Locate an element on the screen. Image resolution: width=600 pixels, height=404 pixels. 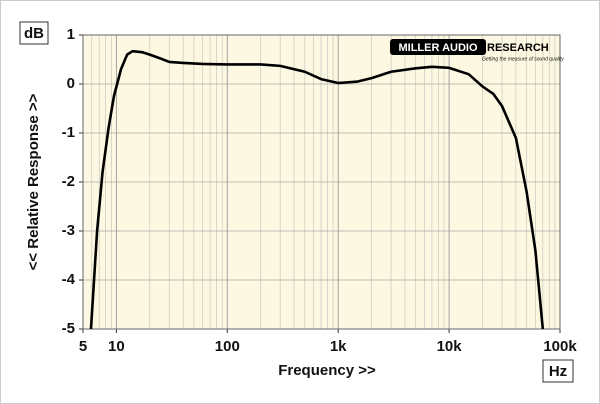
y-unit-label: dB is located at coordinates (34, 33).